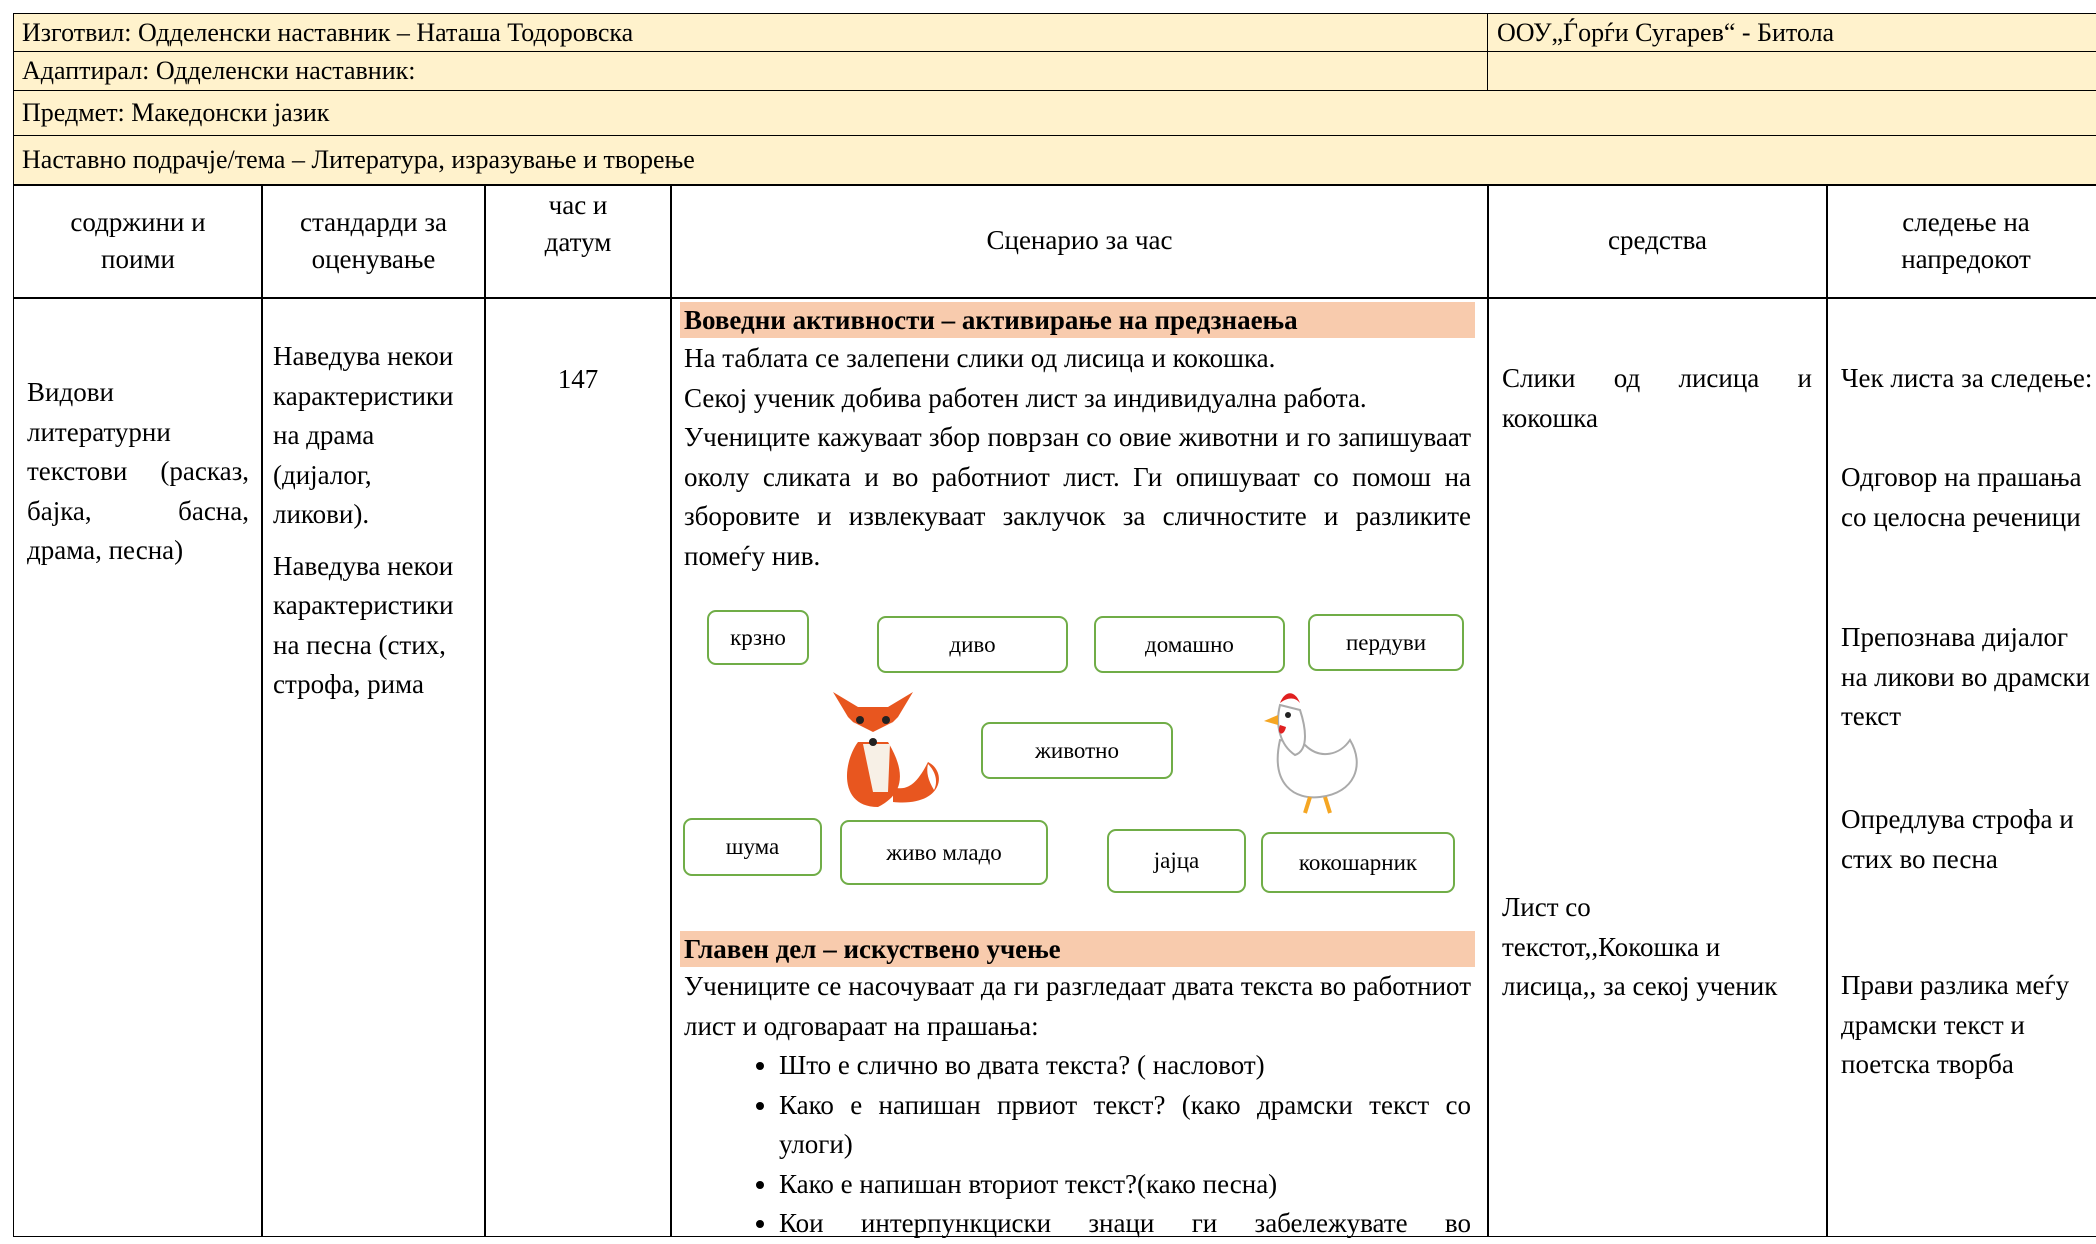 The width and height of the screenshot is (2096, 1244). Describe the element at coordinates (578, 223) in the screenshot. I see `column-header: час и датум` at that location.